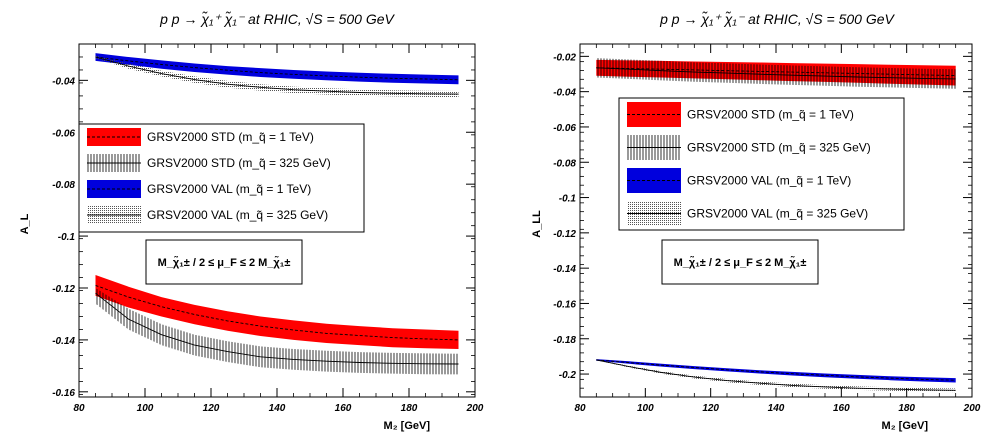  Describe the element at coordinates (564, 57) in the screenshot. I see `y-tick-label: -0.02` at that location.